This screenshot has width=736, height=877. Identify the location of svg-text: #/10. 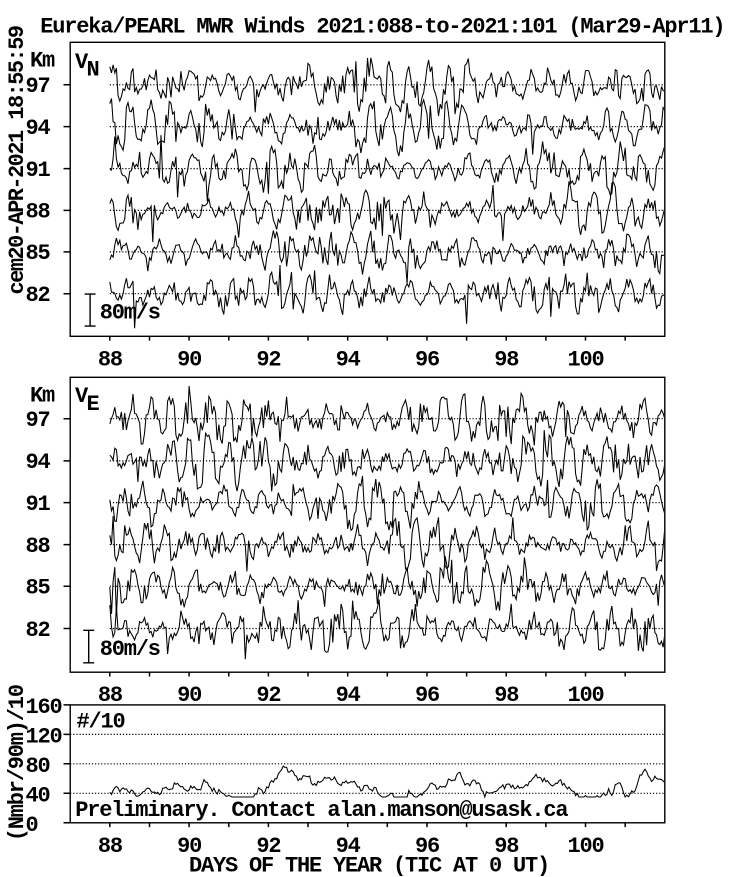
(101, 722).